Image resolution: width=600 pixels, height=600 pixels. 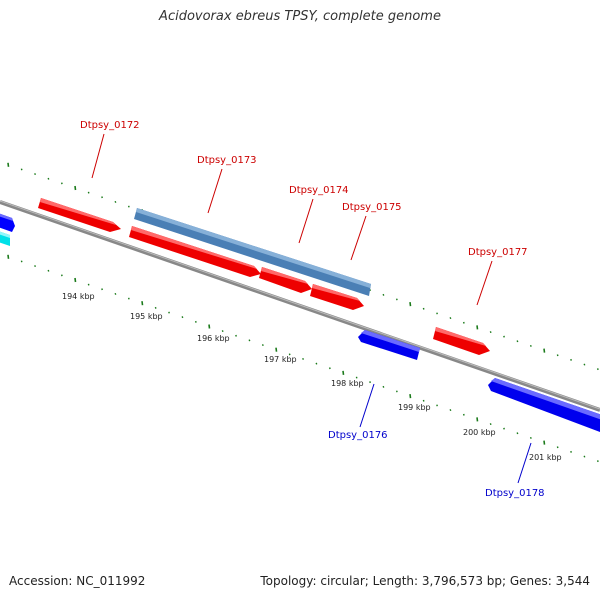 I want to click on label-dtpsy-0177: Dtpsy_0177, so click(x=498, y=252).